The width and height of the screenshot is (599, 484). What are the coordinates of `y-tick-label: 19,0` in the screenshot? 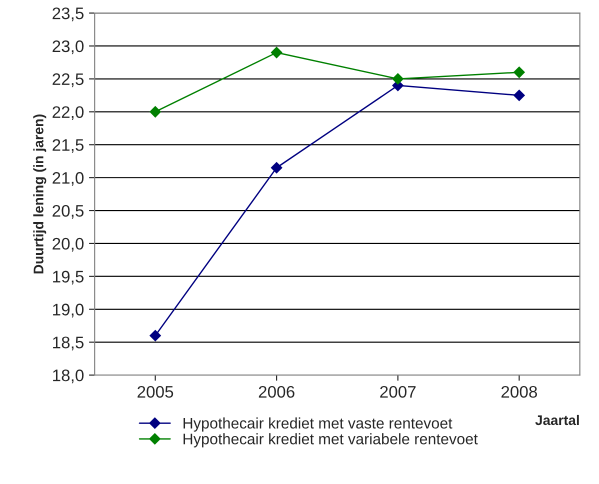 It's located at (68, 311).